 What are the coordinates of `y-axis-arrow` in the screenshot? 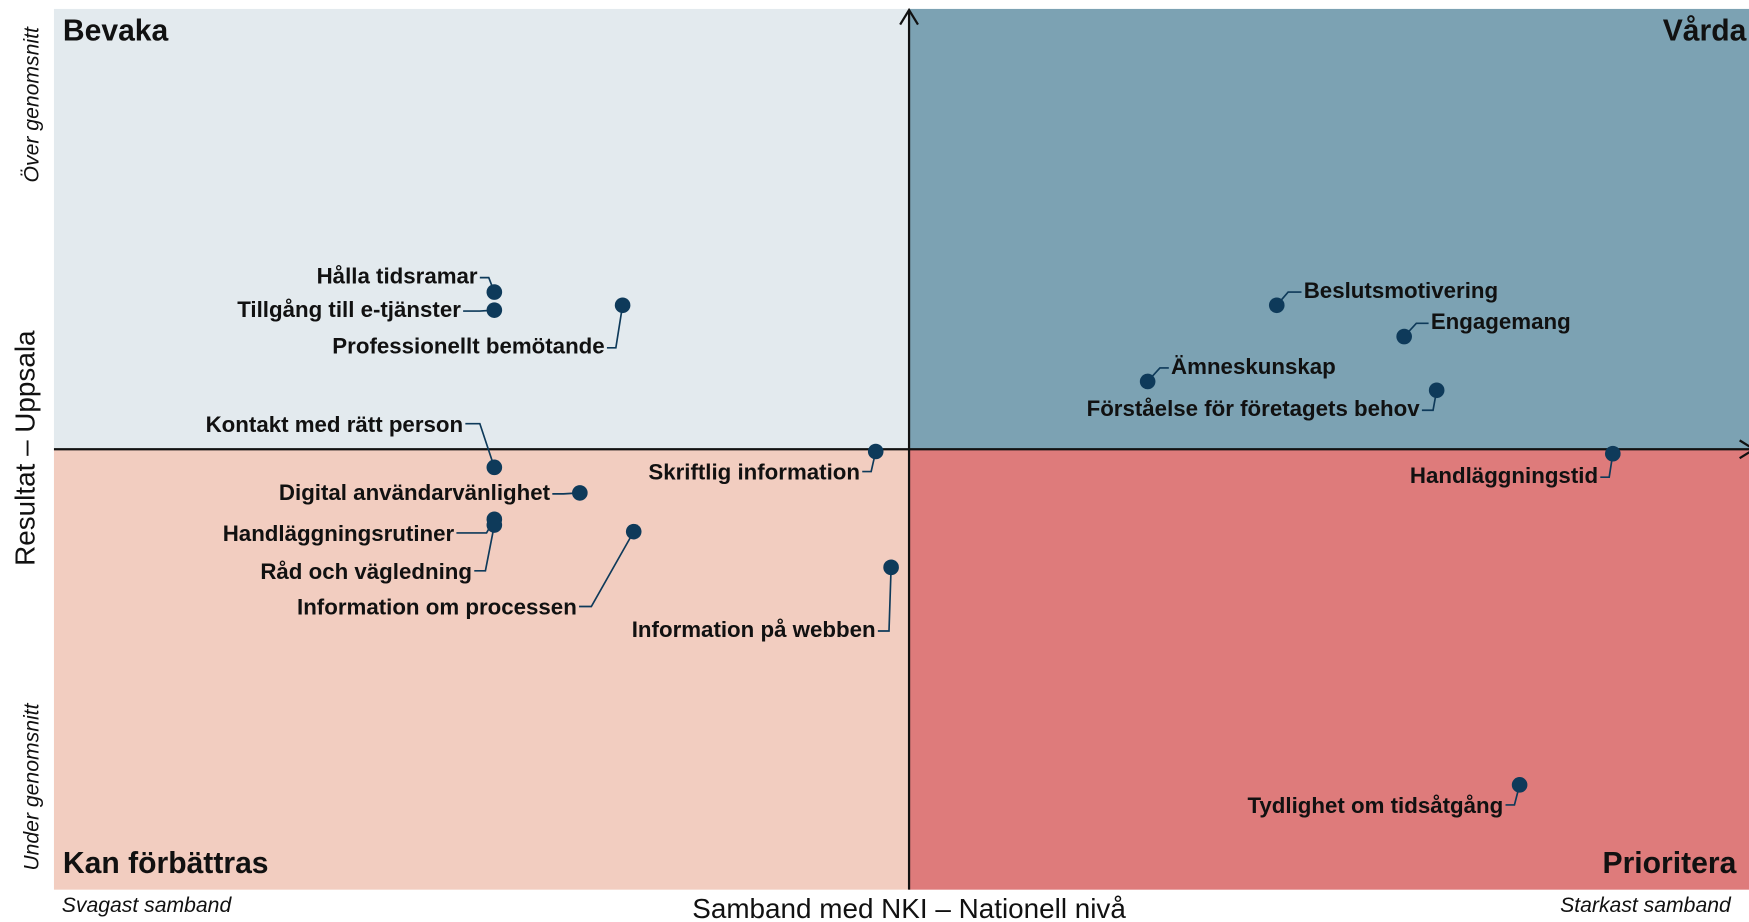 It's located at (909, 16).